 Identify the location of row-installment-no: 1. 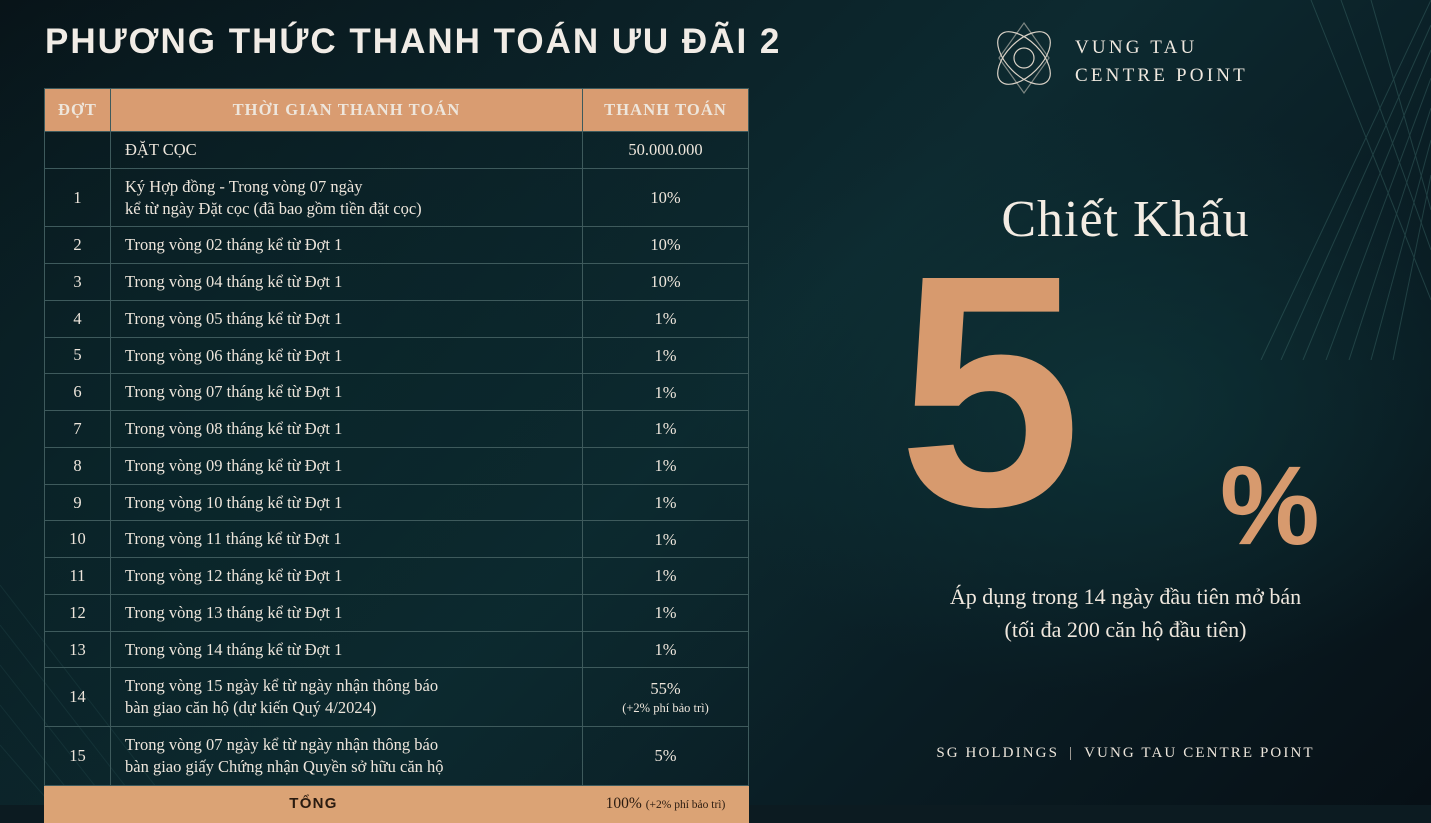
(77, 197).